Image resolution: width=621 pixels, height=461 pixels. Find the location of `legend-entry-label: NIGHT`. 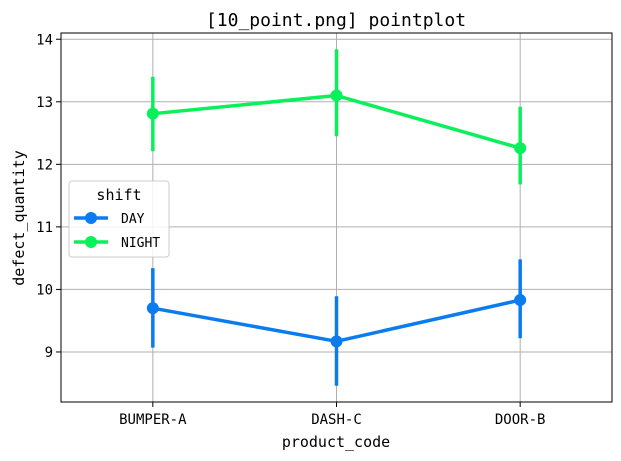

legend-entry-label: NIGHT is located at coordinates (140, 243).